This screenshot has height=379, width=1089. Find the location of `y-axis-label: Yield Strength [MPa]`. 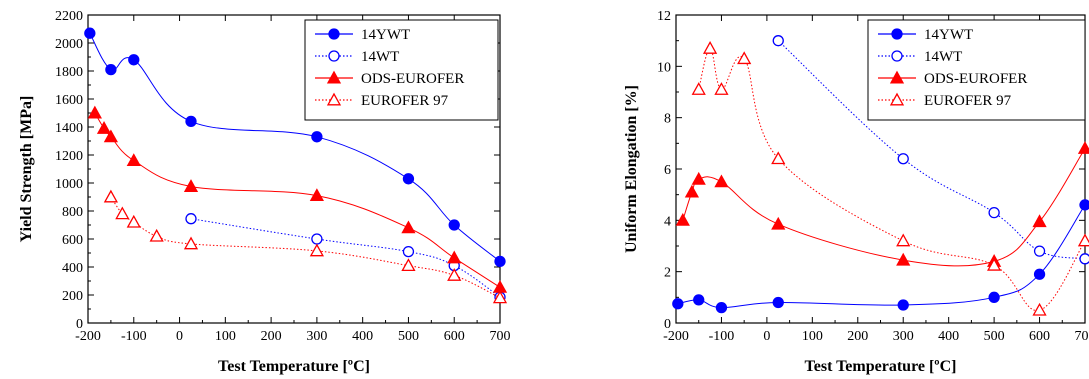

y-axis-label: Yield Strength [MPa] is located at coordinates (26, 169).